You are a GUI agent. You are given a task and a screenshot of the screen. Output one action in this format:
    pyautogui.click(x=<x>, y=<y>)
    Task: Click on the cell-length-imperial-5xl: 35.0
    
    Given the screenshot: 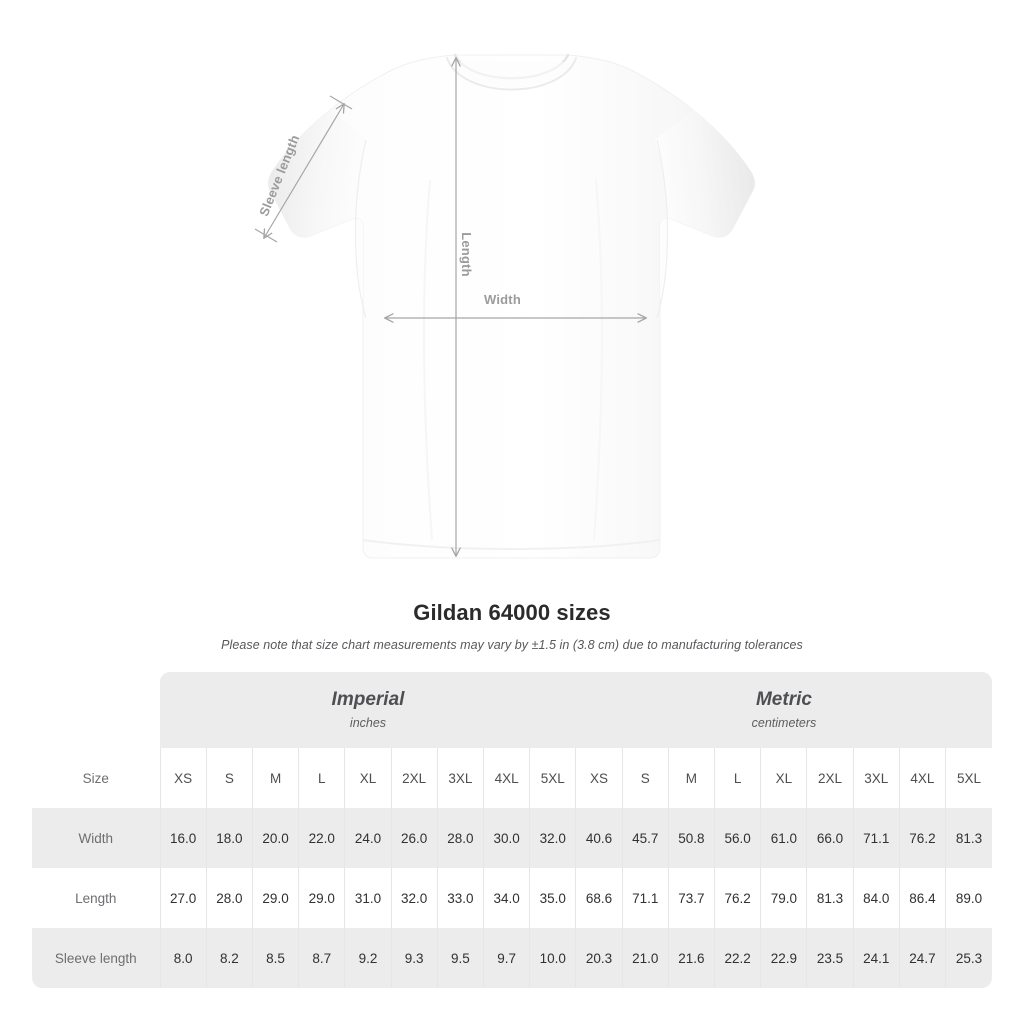 What is the action you would take?
    pyautogui.click(x=552, y=898)
    